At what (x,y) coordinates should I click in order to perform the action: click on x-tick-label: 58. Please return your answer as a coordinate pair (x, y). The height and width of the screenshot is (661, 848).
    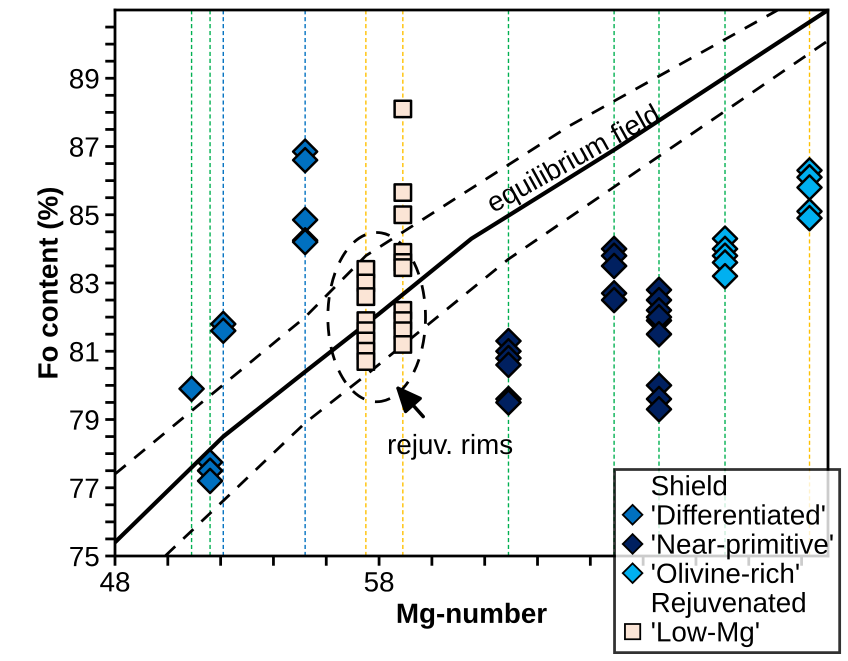
    Looking at the image, I should click on (379, 582).